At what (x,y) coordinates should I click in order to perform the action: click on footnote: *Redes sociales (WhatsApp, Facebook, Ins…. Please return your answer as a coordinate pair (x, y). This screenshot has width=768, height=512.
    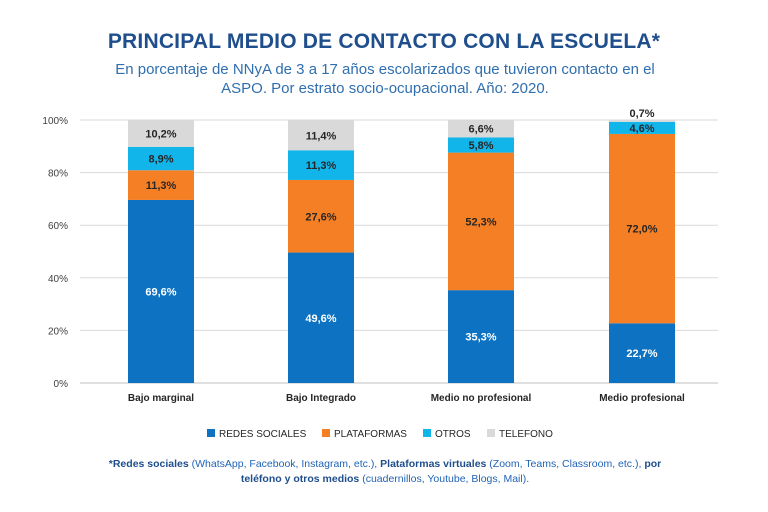
    Looking at the image, I should click on (385, 472).